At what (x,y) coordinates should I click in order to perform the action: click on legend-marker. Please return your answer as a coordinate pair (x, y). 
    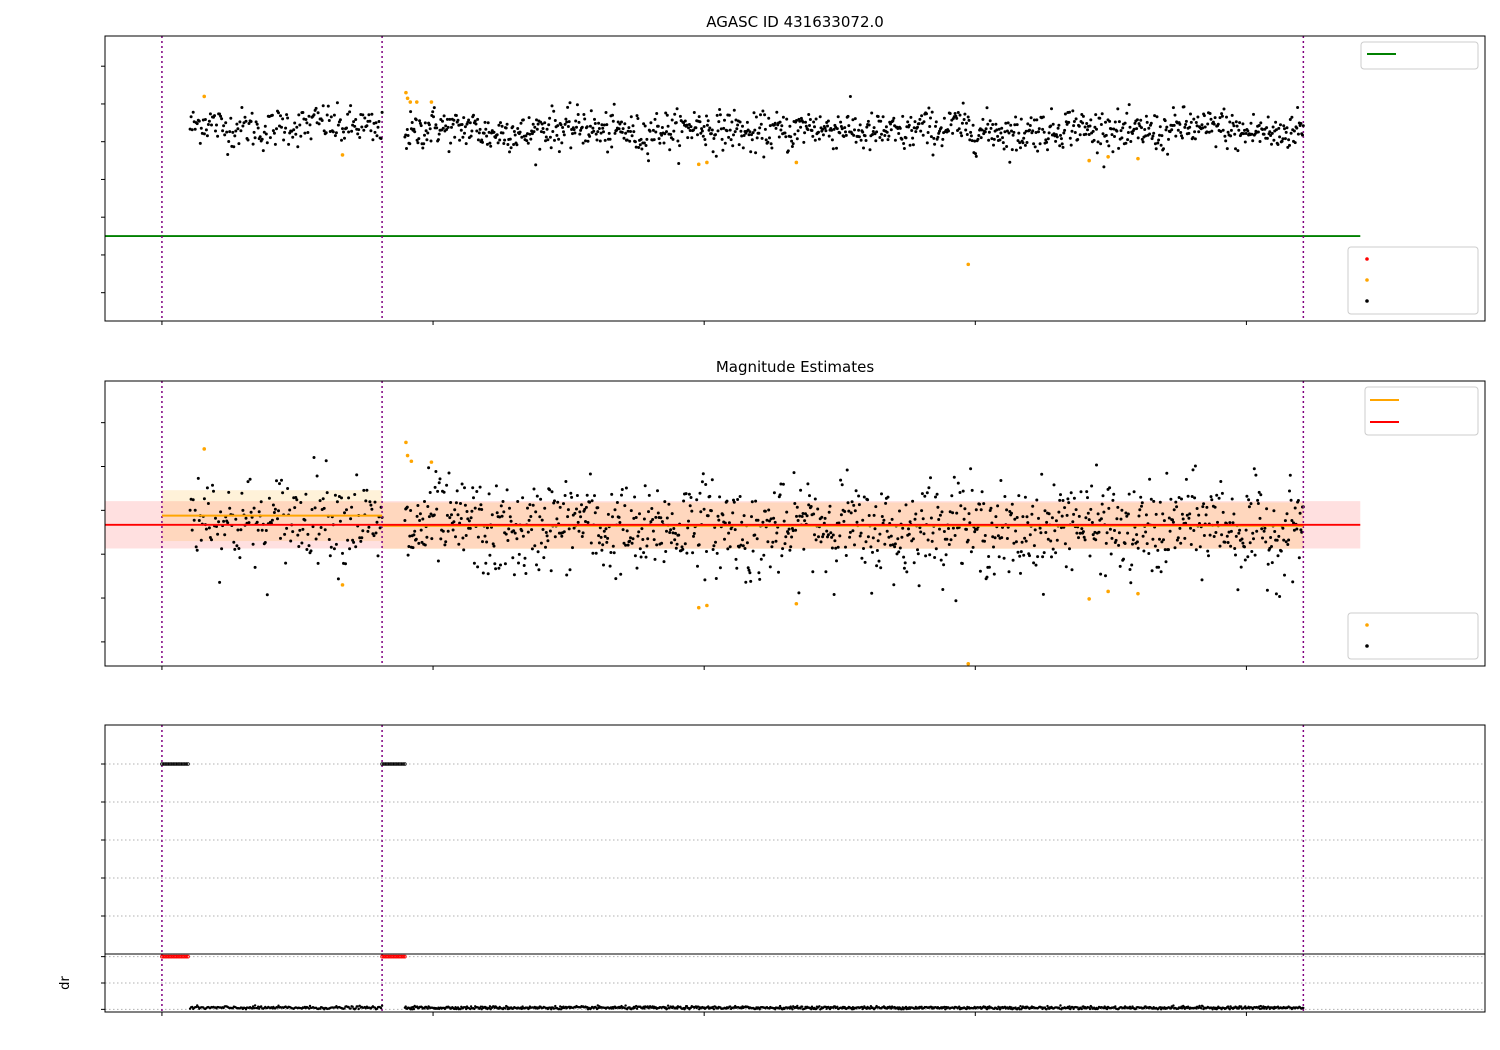
    Looking at the image, I should click on (1367, 301).